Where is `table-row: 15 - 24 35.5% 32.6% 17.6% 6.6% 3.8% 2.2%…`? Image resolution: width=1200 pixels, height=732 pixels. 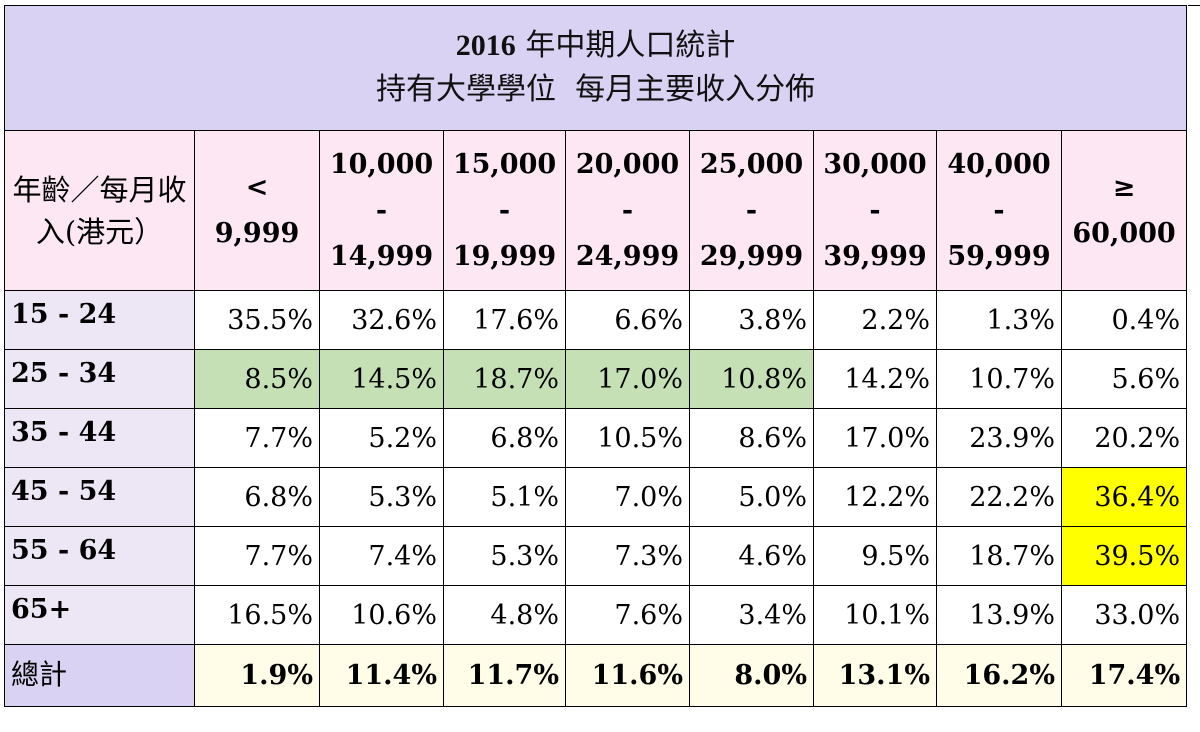 table-row: 15 - 24 35.5% 32.6% 17.6% 6.6% 3.8% 2.2%… is located at coordinates (596, 320).